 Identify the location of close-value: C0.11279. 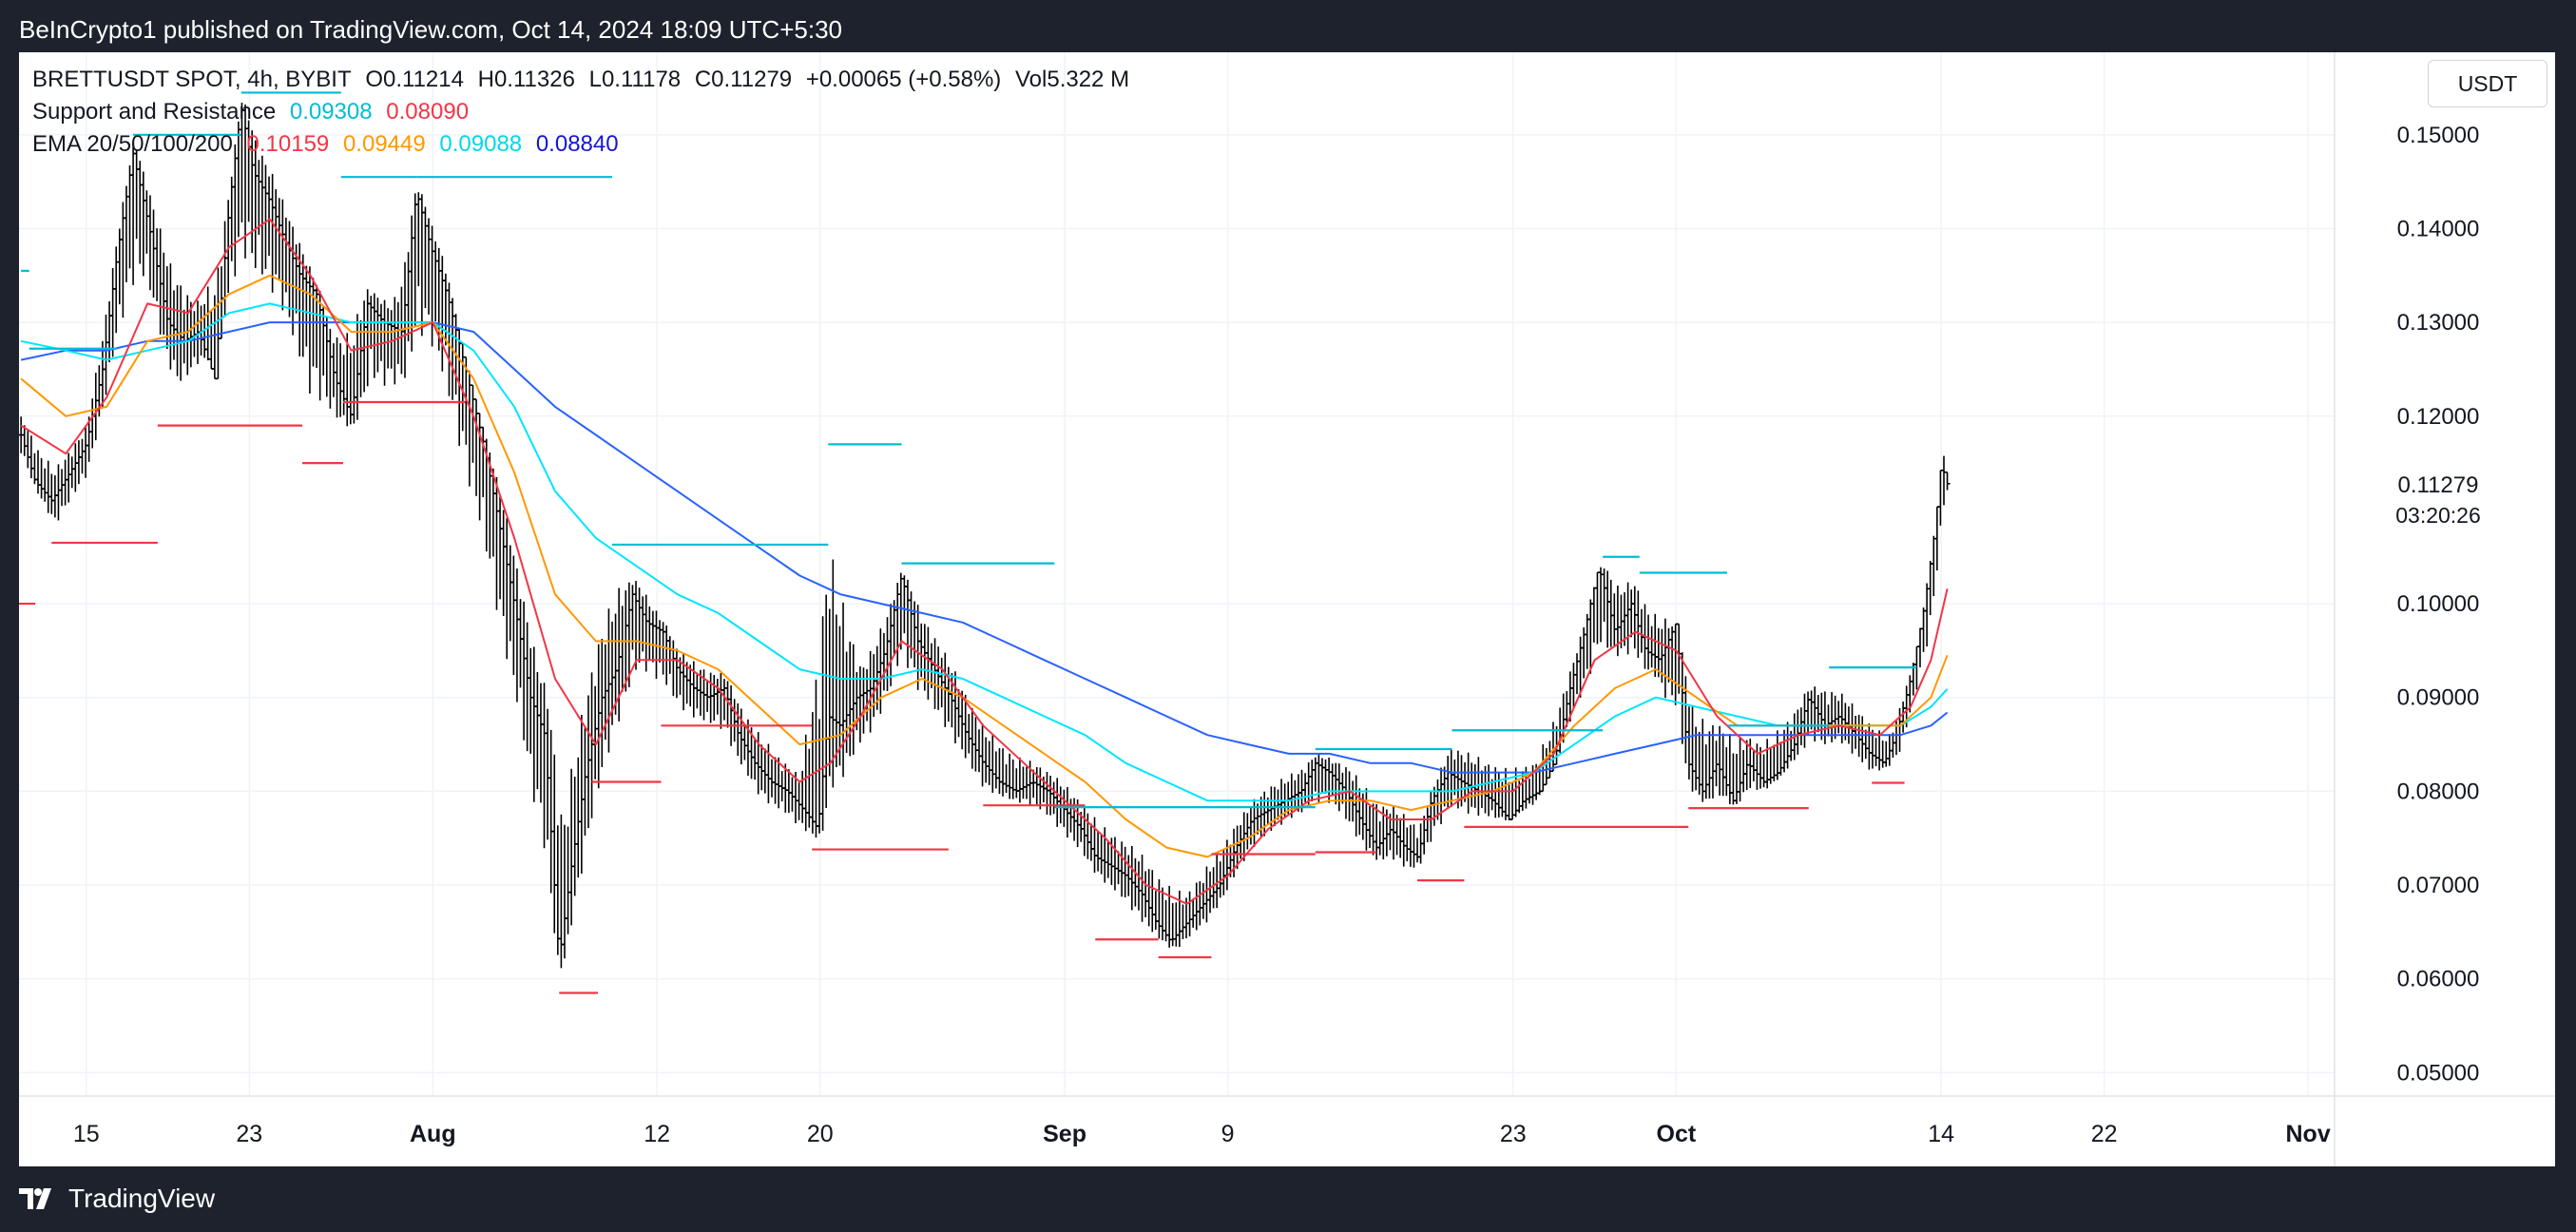
(743, 79).